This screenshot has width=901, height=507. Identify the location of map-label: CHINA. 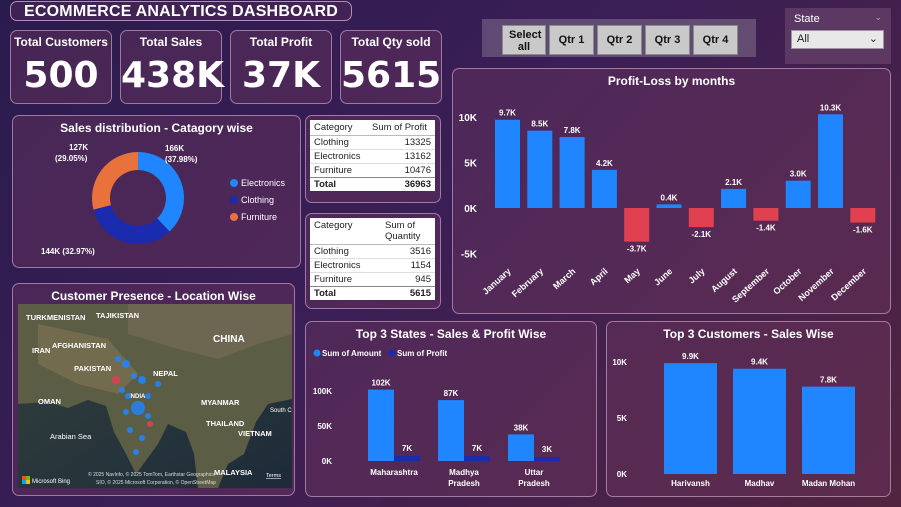
(229, 339).